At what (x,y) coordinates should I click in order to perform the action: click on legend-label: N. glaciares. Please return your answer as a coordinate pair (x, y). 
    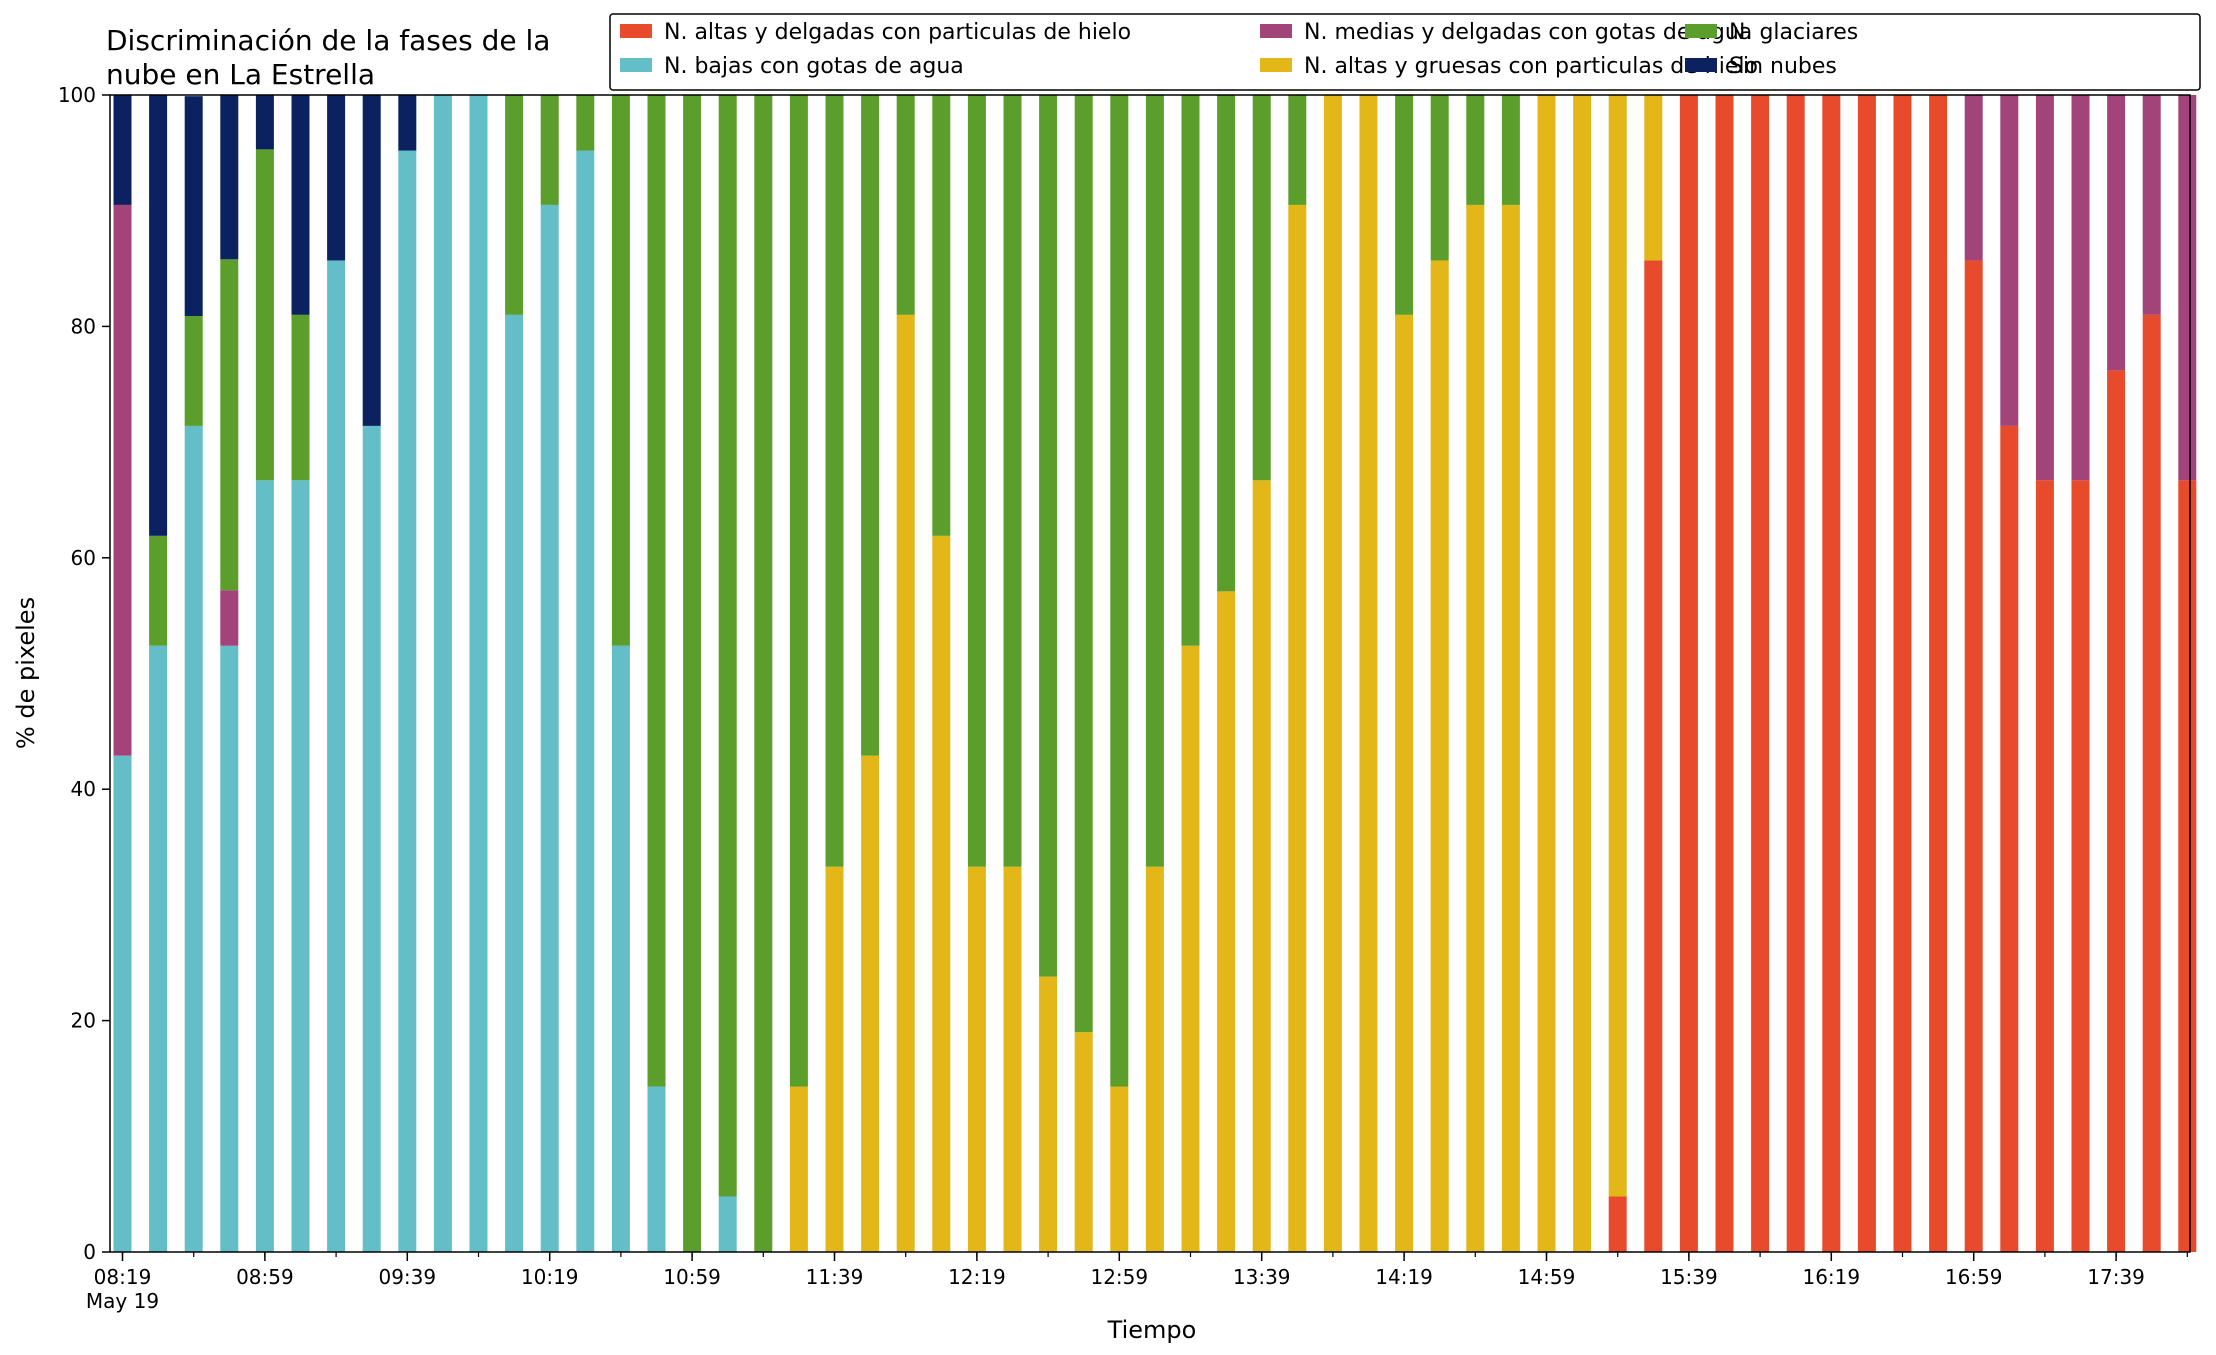
    Looking at the image, I should click on (1793, 32).